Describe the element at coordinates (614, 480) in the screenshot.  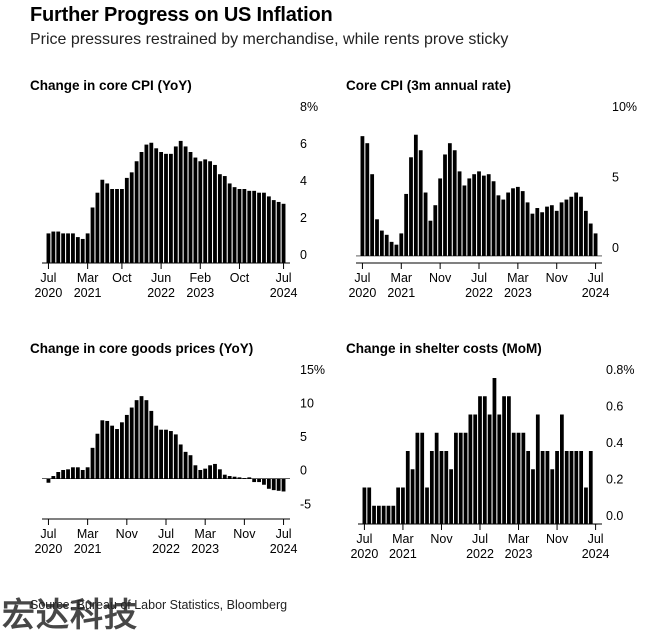
I see `y-tick-label: 0.2` at that location.